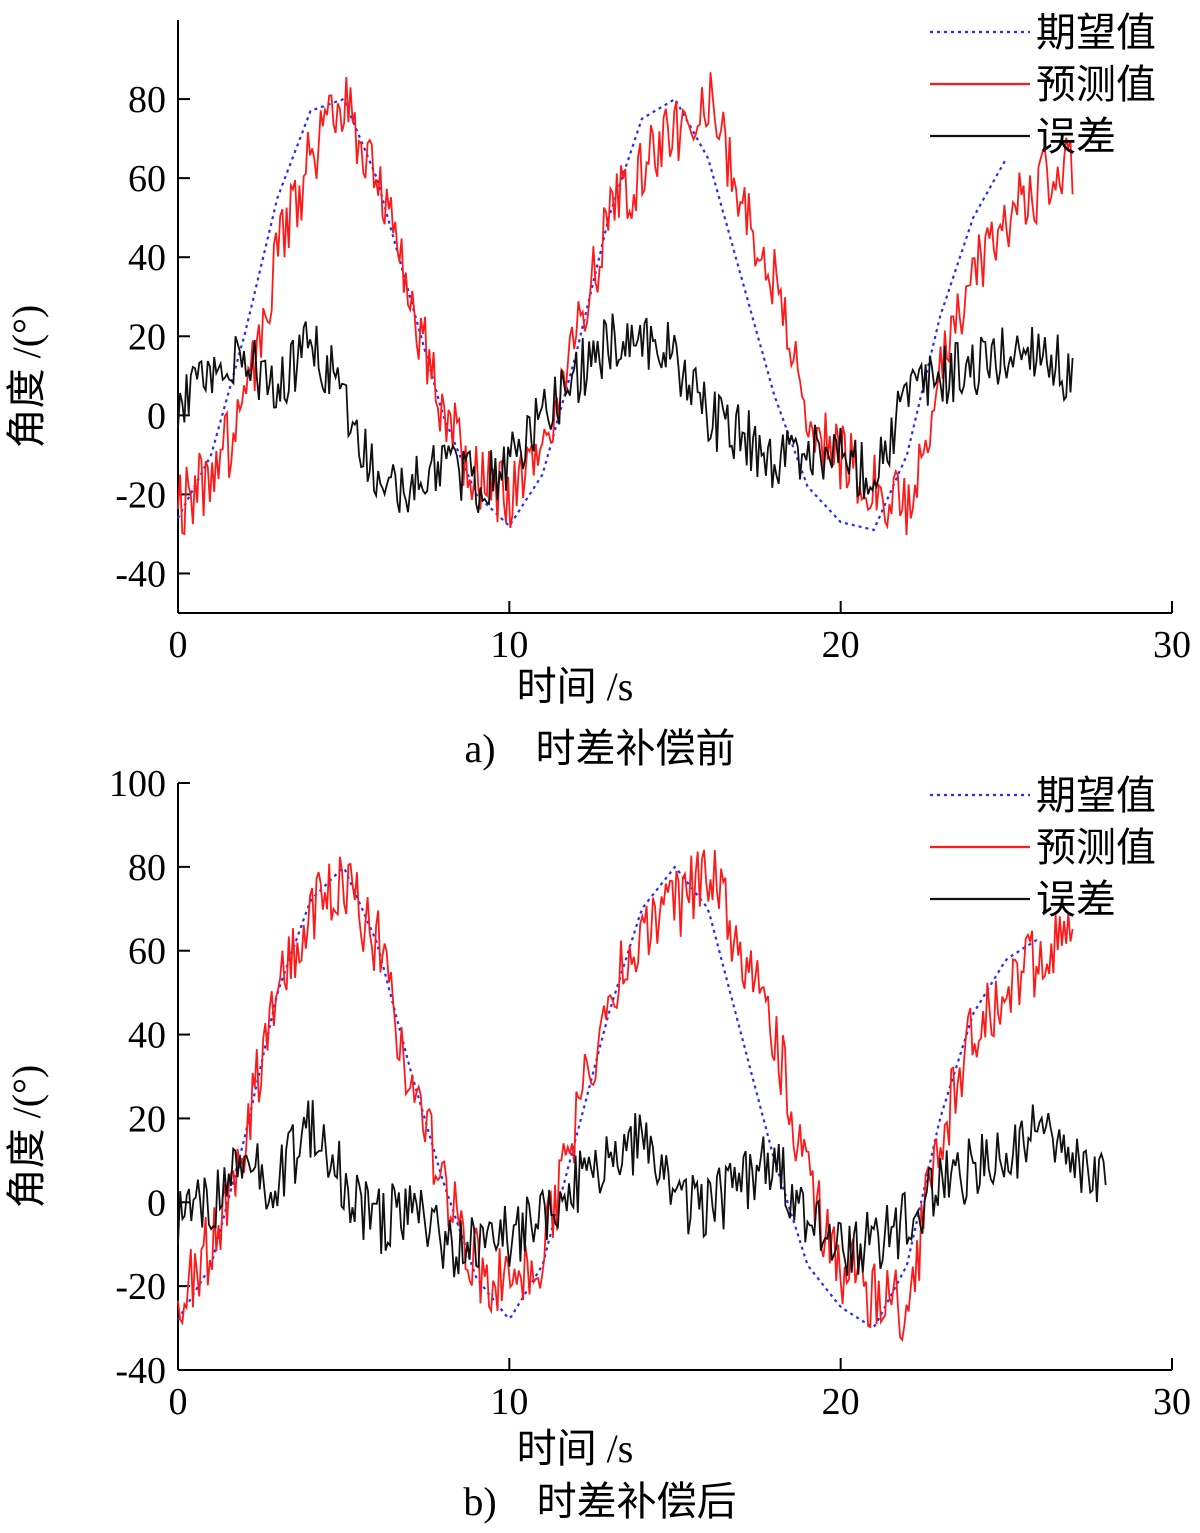 Image resolution: width=1200 pixels, height=1533 pixels. I want to click on y-tick-label: 100, so click(137, 784).